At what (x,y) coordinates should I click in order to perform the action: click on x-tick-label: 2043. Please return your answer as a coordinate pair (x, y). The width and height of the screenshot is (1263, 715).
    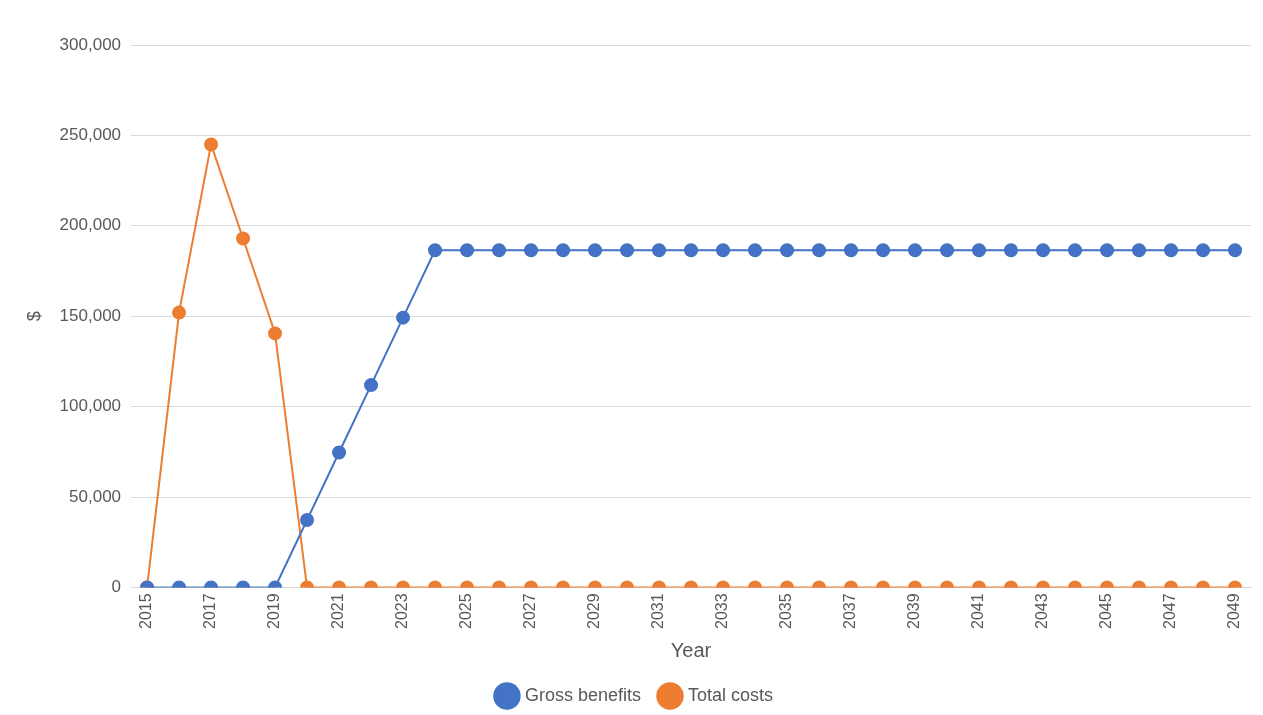
    Looking at the image, I should click on (1042, 611).